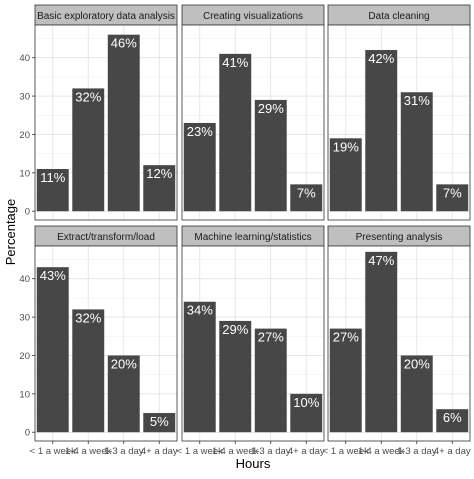  What do you see at coordinates (253, 16) in the screenshot?
I see `facet-strip-title: Creating visualizations` at bounding box center [253, 16].